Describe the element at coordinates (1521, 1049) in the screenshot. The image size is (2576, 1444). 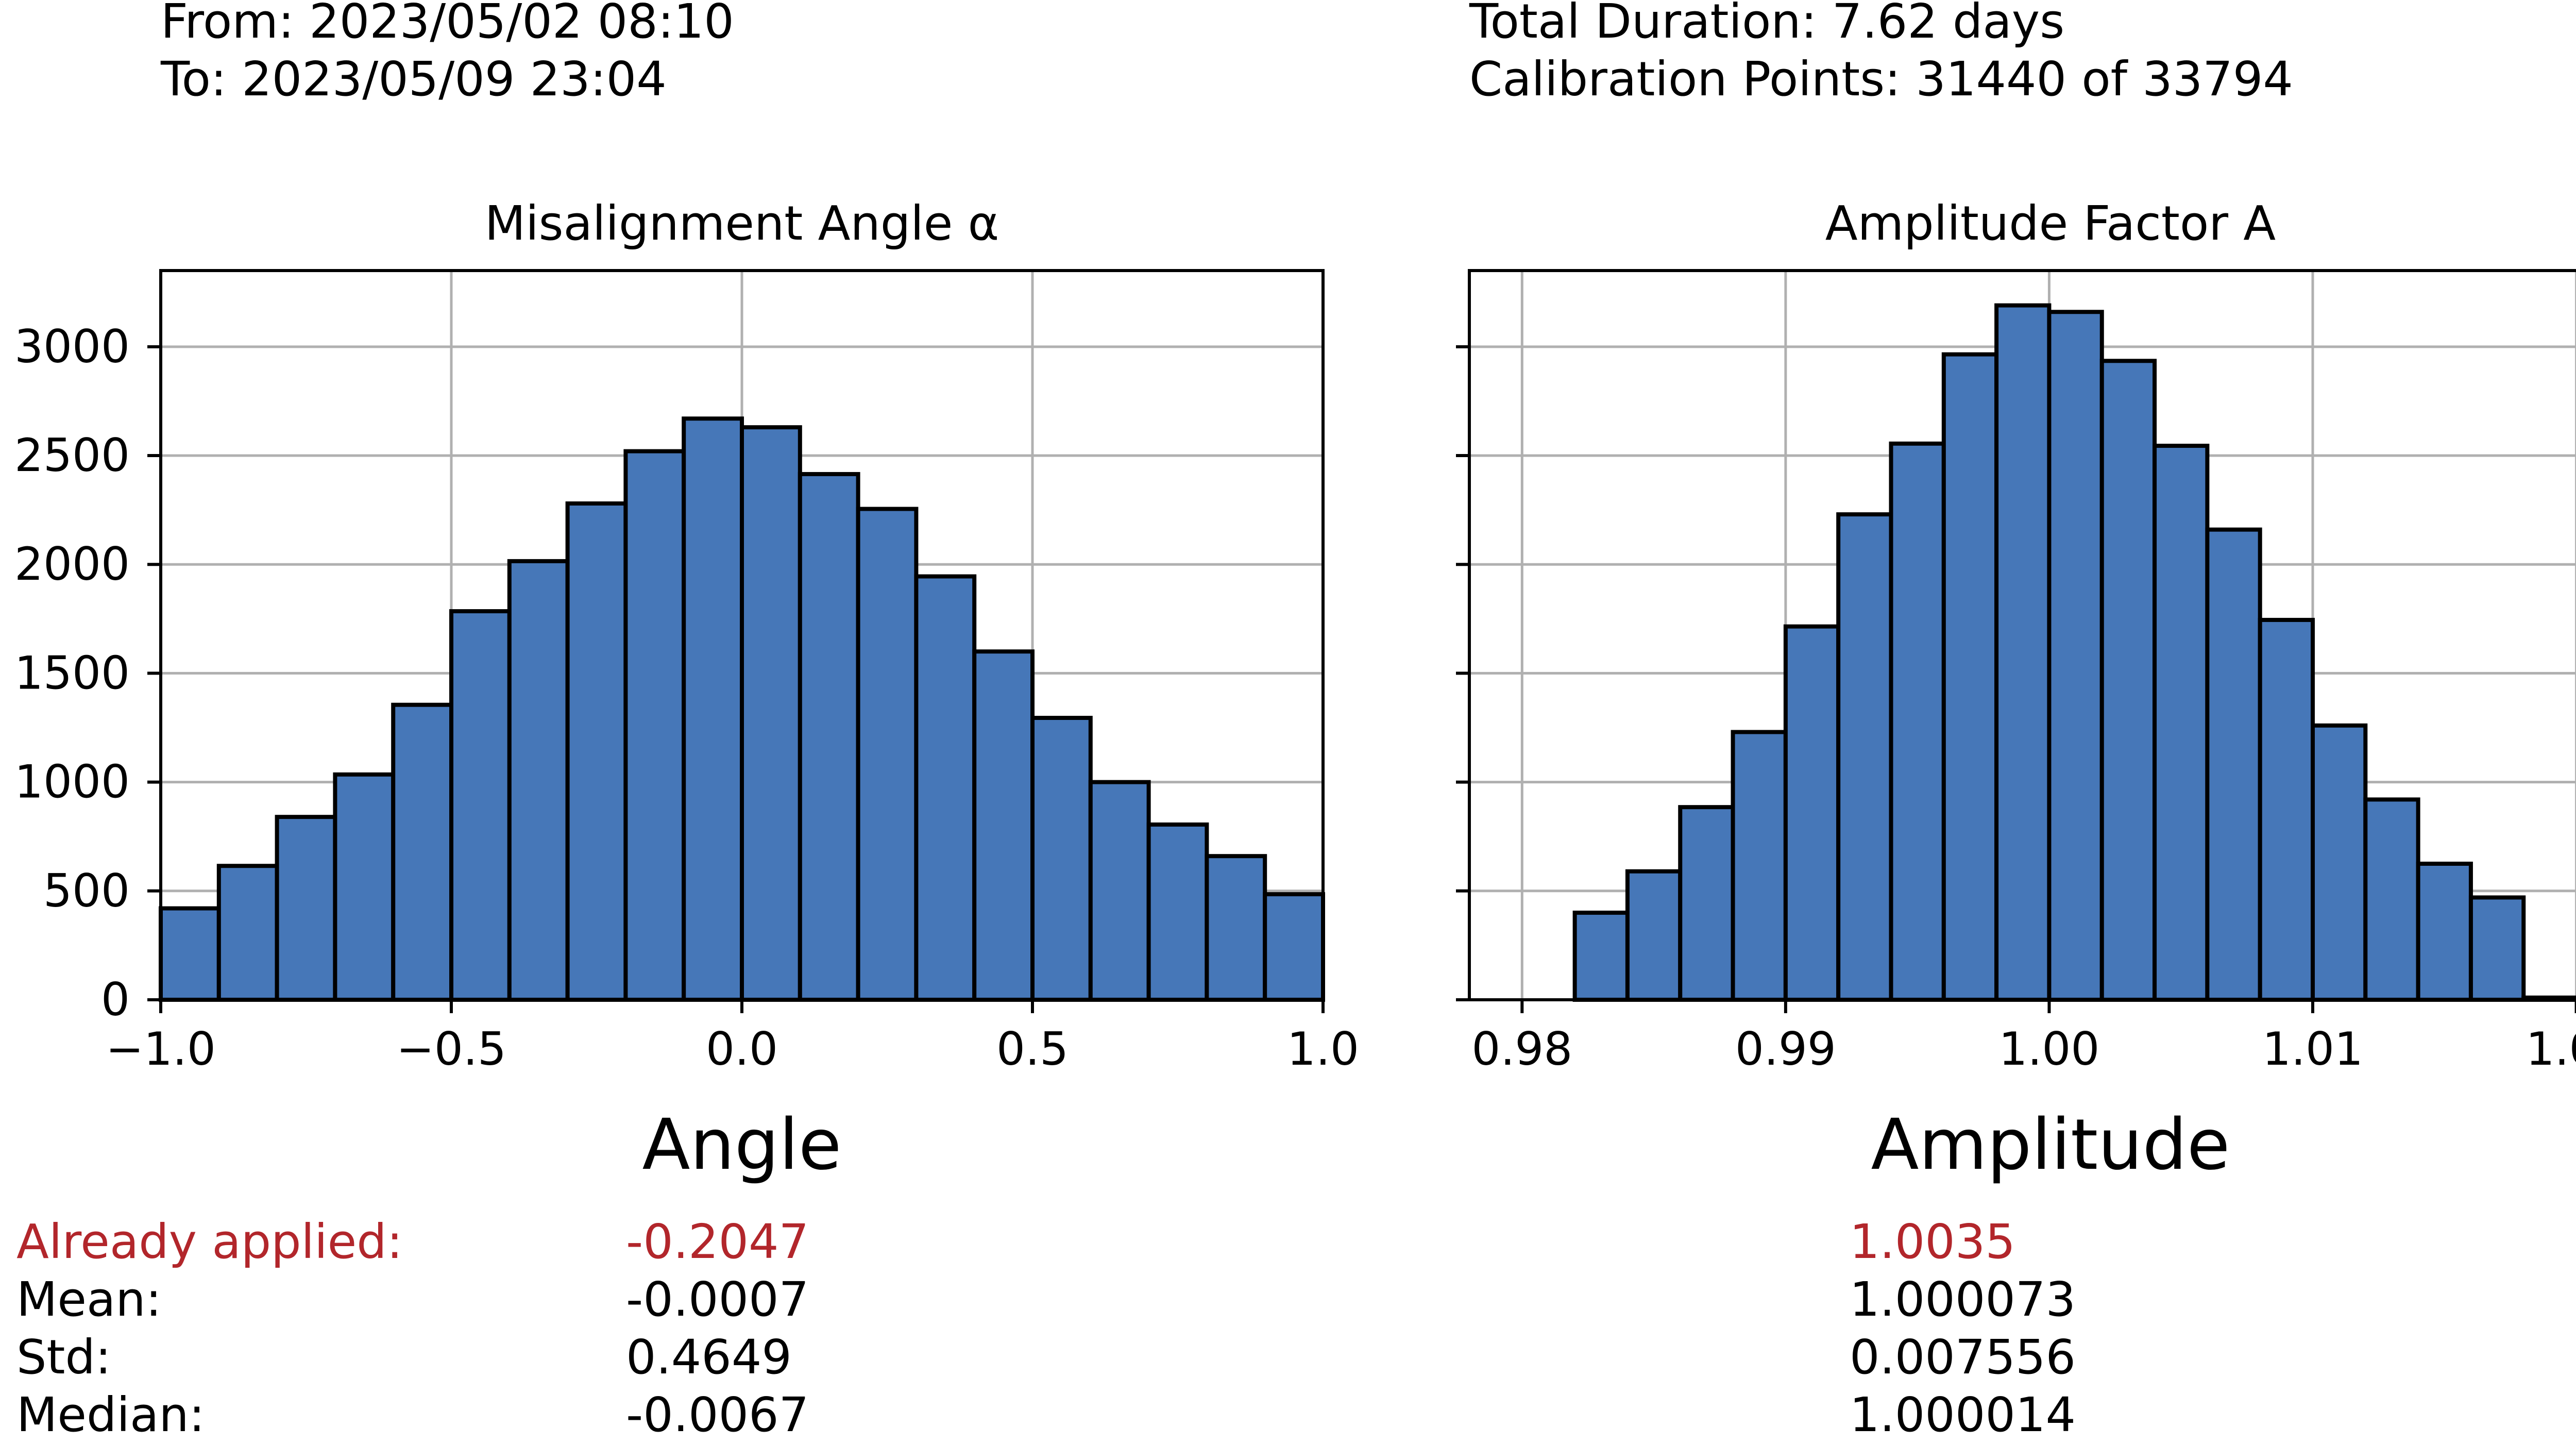
I see `amplitude-xtick-label-0: 0.98` at that location.